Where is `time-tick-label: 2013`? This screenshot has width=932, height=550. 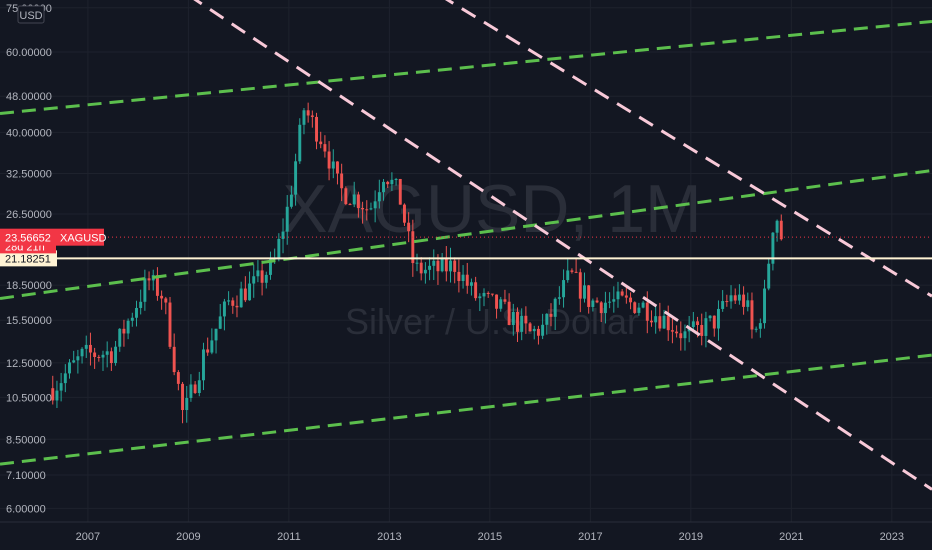 time-tick-label: 2013 is located at coordinates (389, 537).